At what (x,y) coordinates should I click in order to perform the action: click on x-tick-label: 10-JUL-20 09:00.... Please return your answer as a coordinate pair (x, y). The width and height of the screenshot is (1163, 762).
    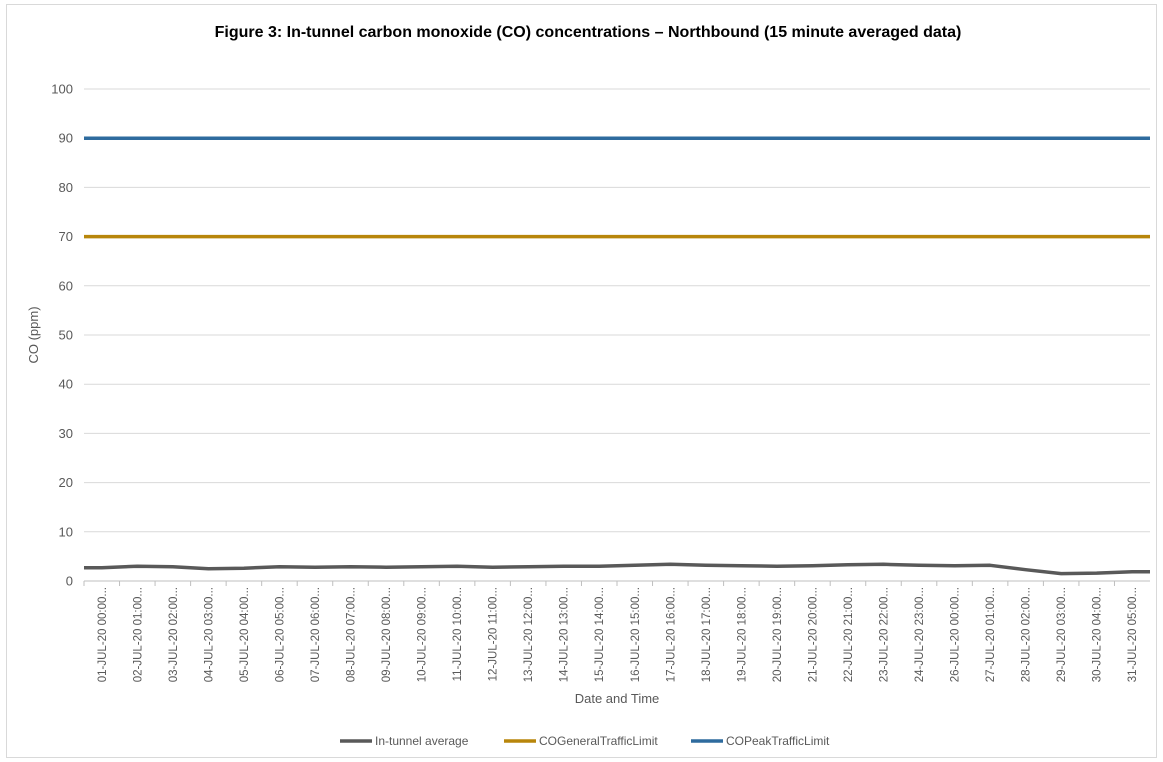
    Looking at the image, I should click on (423, 634).